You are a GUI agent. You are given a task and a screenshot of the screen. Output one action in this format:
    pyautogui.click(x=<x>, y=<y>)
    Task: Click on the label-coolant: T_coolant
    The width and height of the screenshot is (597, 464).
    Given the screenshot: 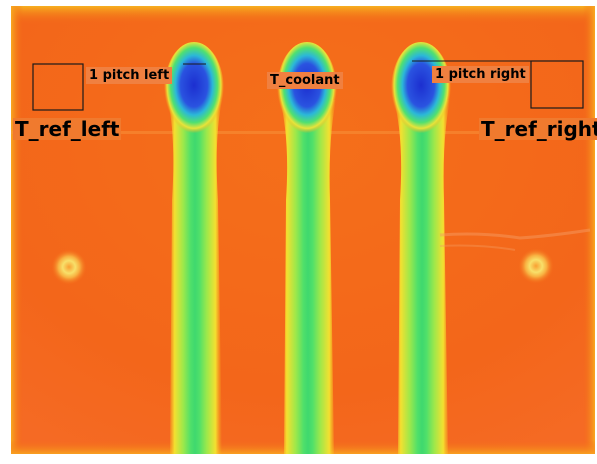 What is the action you would take?
    pyautogui.click(x=305, y=80)
    